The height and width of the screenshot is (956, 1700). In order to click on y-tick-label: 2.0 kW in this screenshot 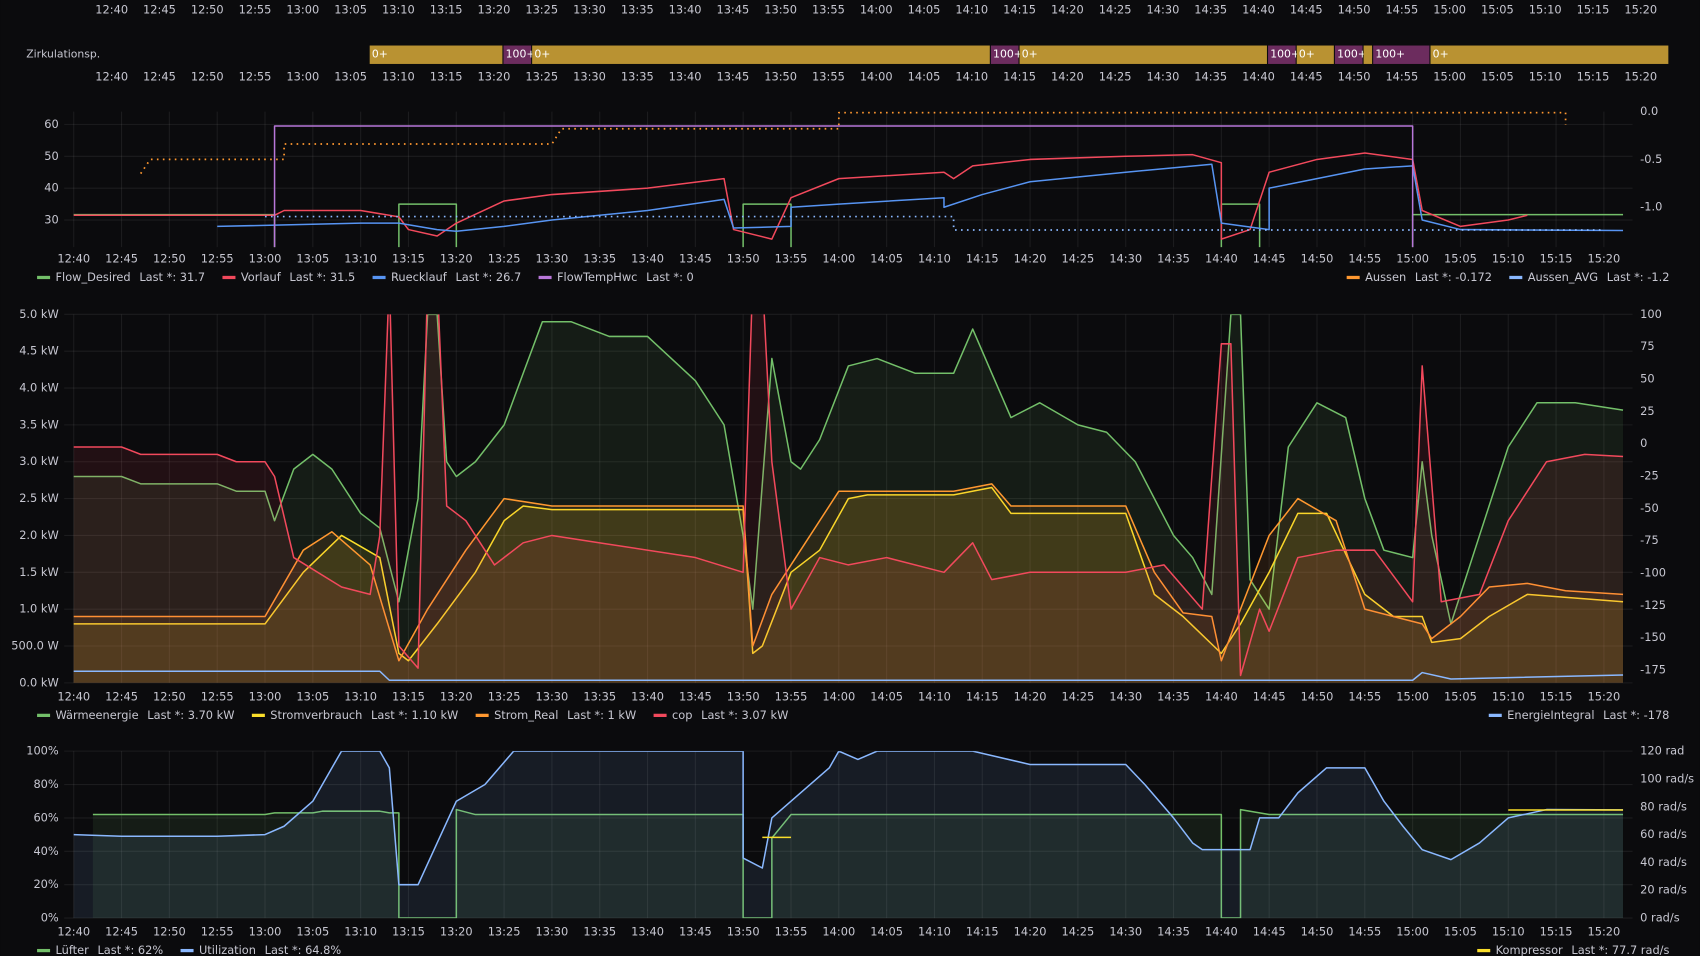, I will do `click(39, 535)`.